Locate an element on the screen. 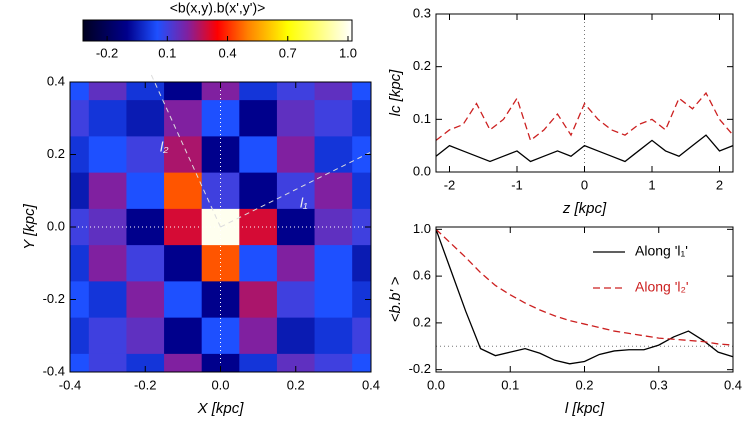 The image size is (747, 427). y-tick-label: 0.4 is located at coordinates (56, 80).